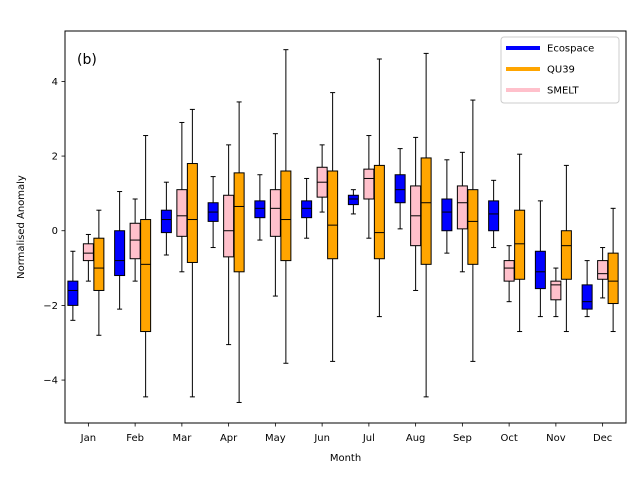 The height and width of the screenshot is (480, 640). I want to click on x-tick-label: Mar, so click(182, 438).